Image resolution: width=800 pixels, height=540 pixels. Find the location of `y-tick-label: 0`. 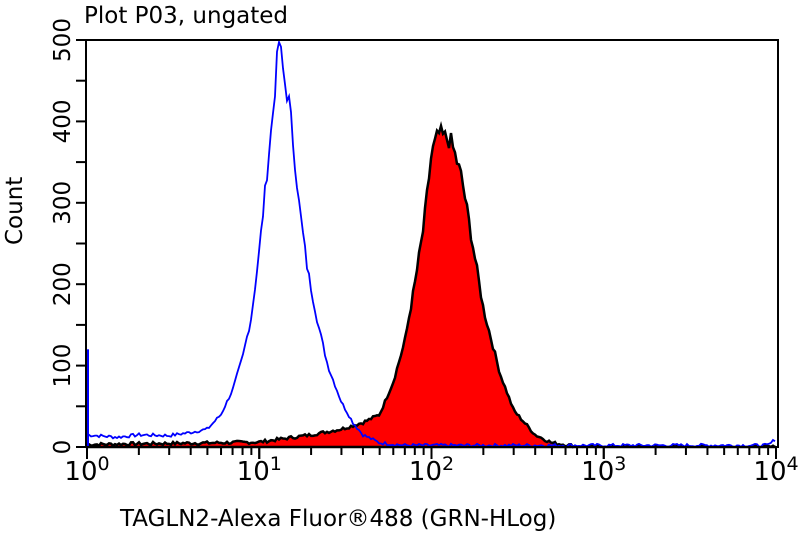

y-tick-label: 0 is located at coordinates (63, 447).